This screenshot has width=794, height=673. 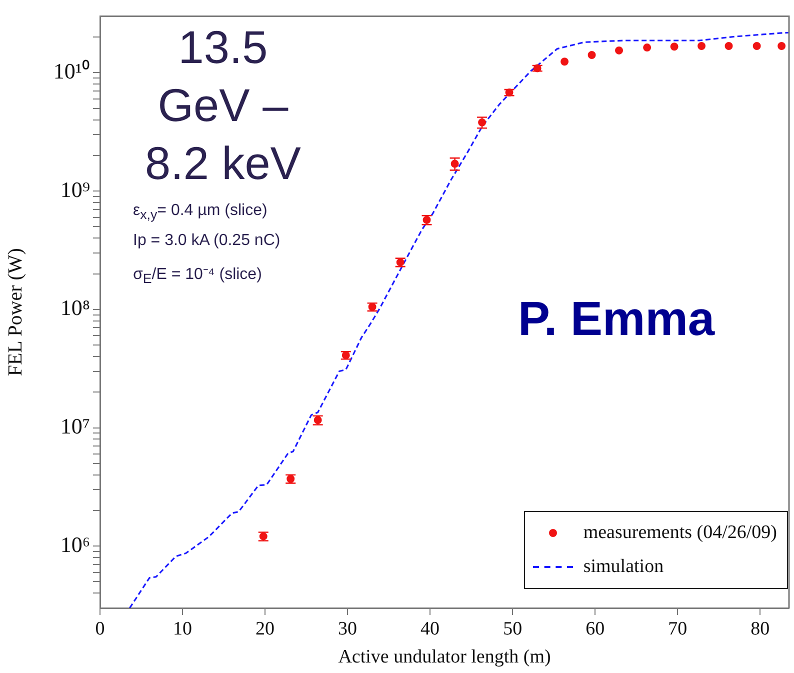 What do you see at coordinates (512, 629) in the screenshot?
I see `x-tick-label: 50` at bounding box center [512, 629].